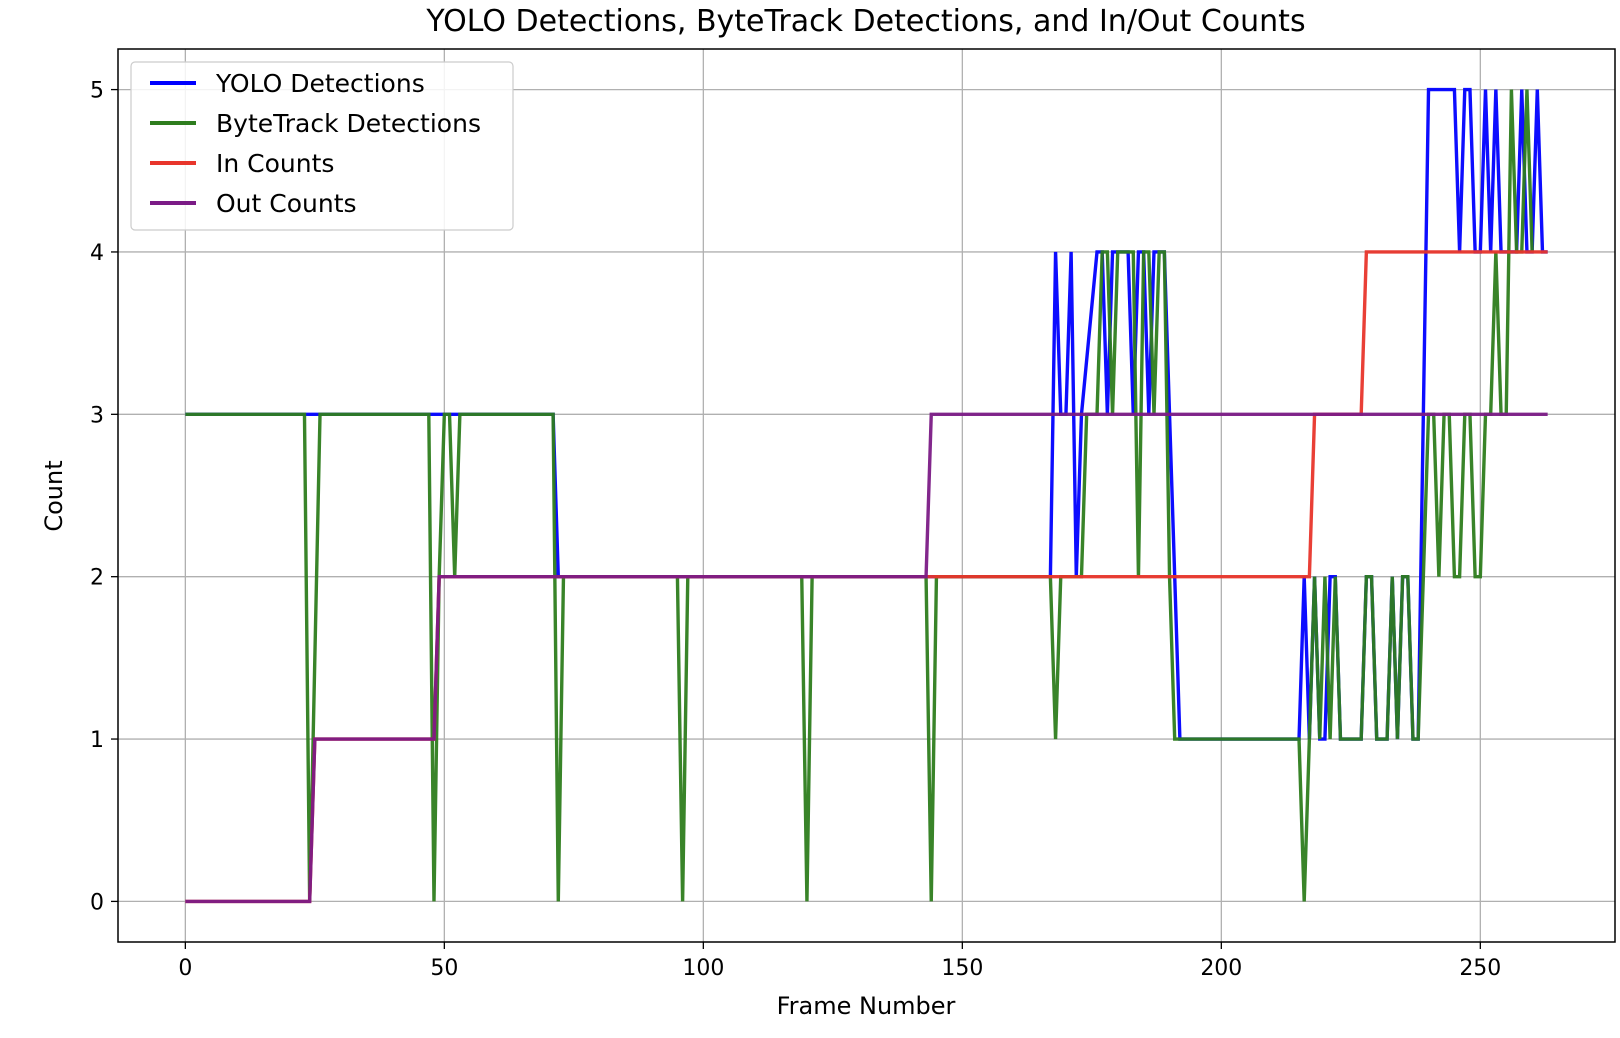  Describe the element at coordinates (97, 578) in the screenshot. I see `y-tick-label: 2` at that location.